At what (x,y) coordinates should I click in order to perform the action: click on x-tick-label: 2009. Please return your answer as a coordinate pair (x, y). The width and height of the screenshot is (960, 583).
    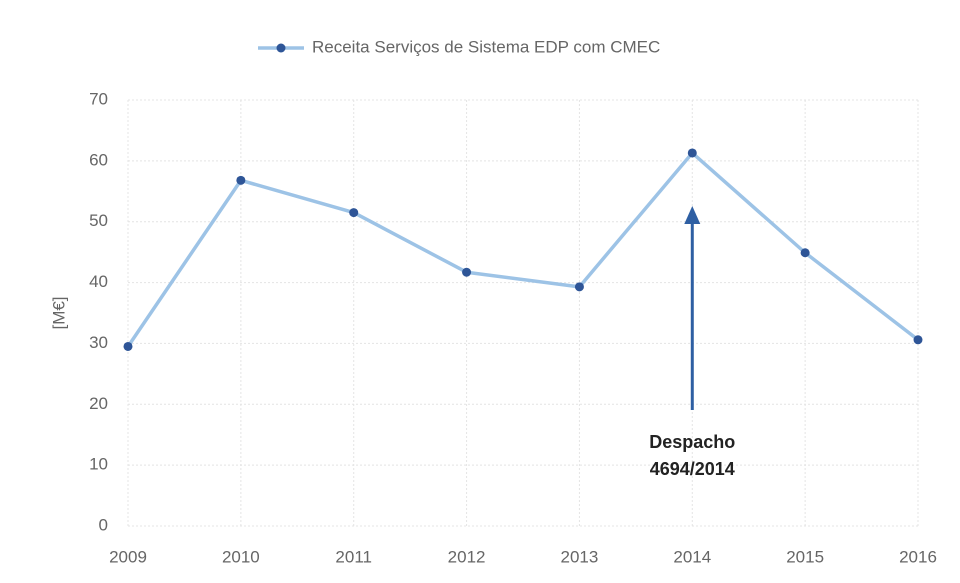
    Looking at the image, I should click on (128, 556).